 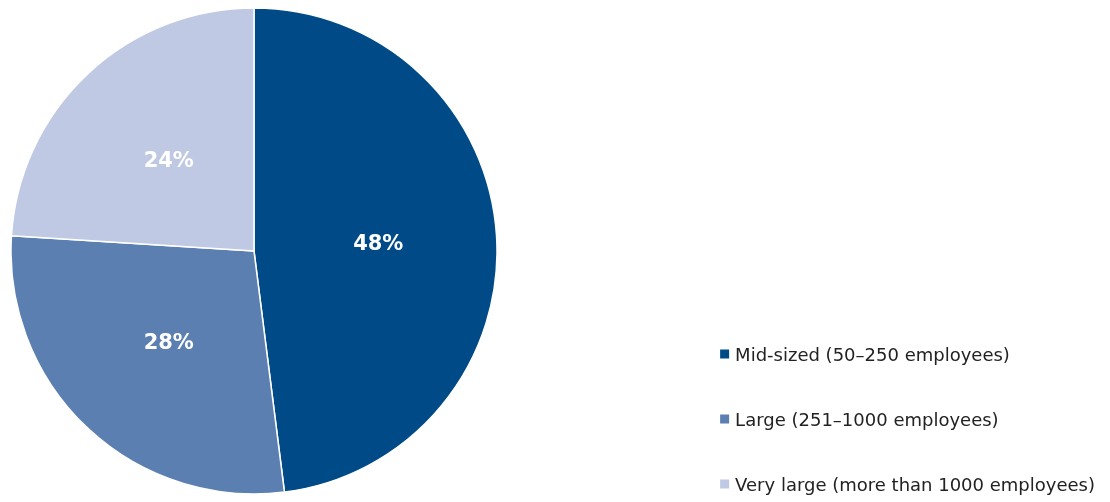 What do you see at coordinates (915, 484) in the screenshot?
I see `legend-label: Very large (more than 1000 employees)` at bounding box center [915, 484].